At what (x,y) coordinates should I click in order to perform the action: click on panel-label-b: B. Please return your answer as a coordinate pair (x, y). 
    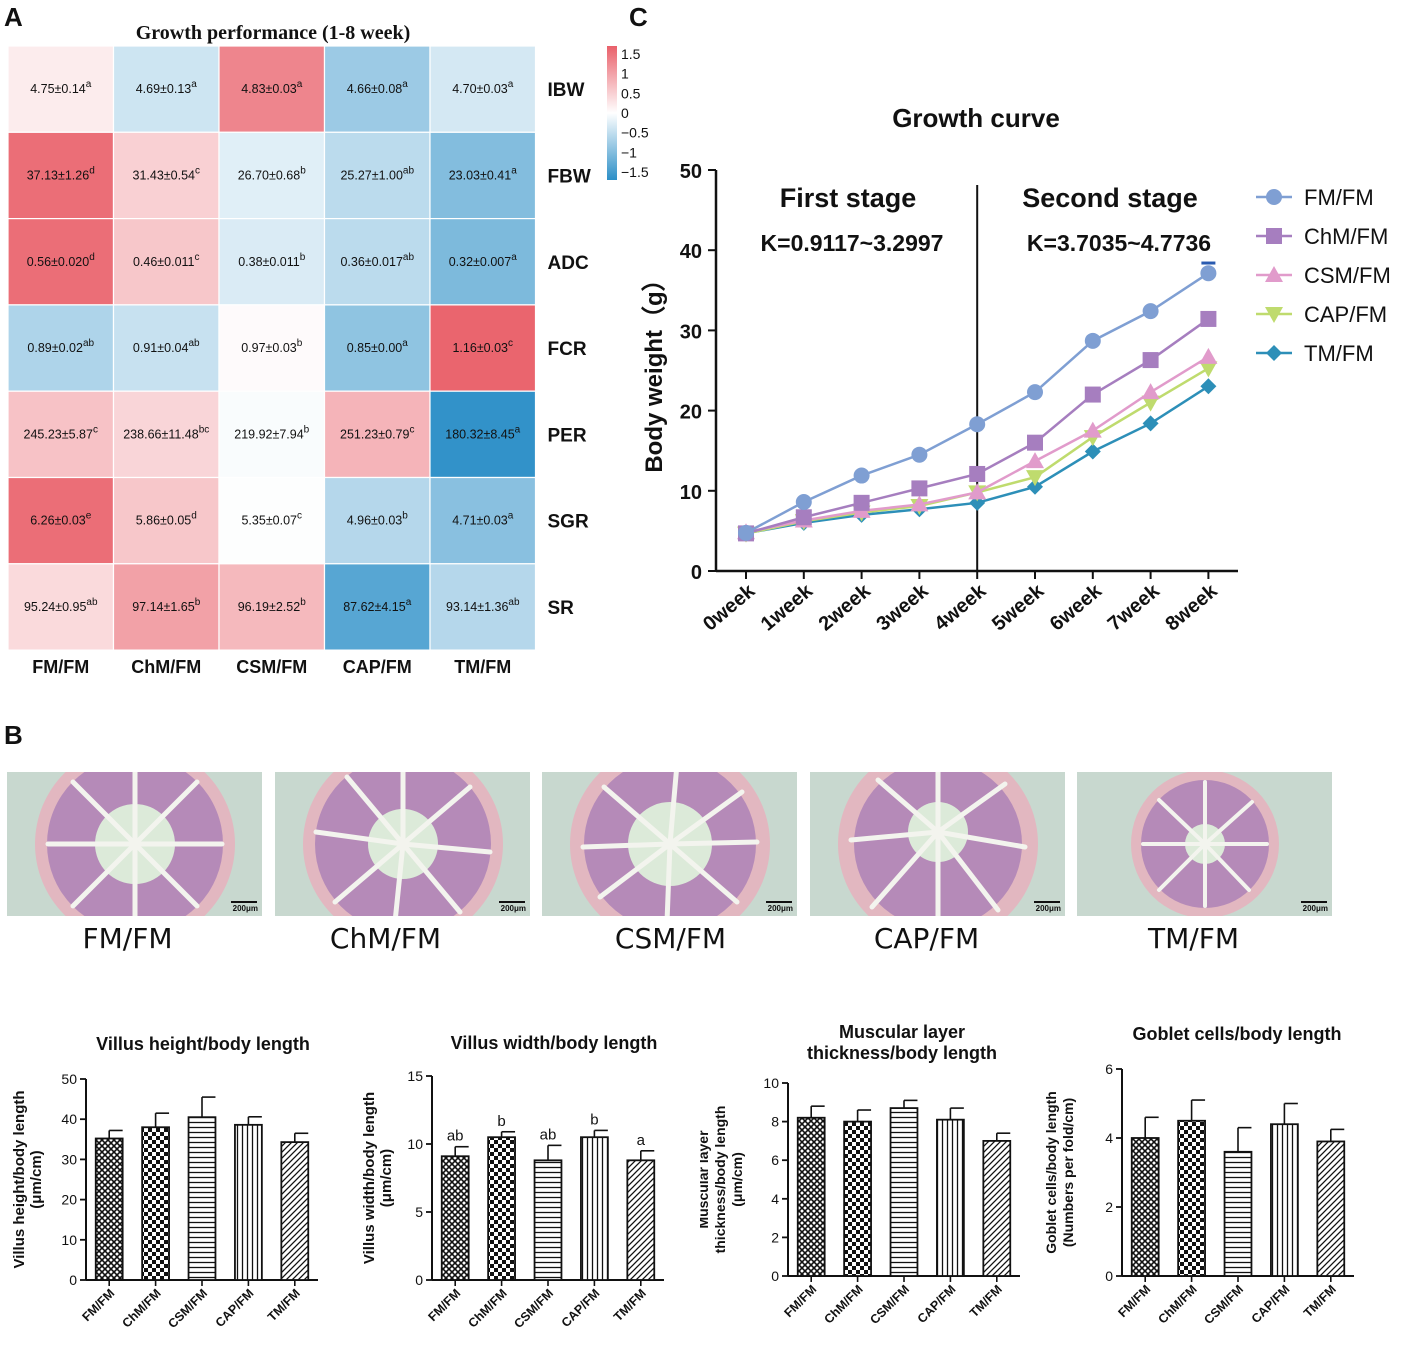
    Looking at the image, I should click on (13, 735).